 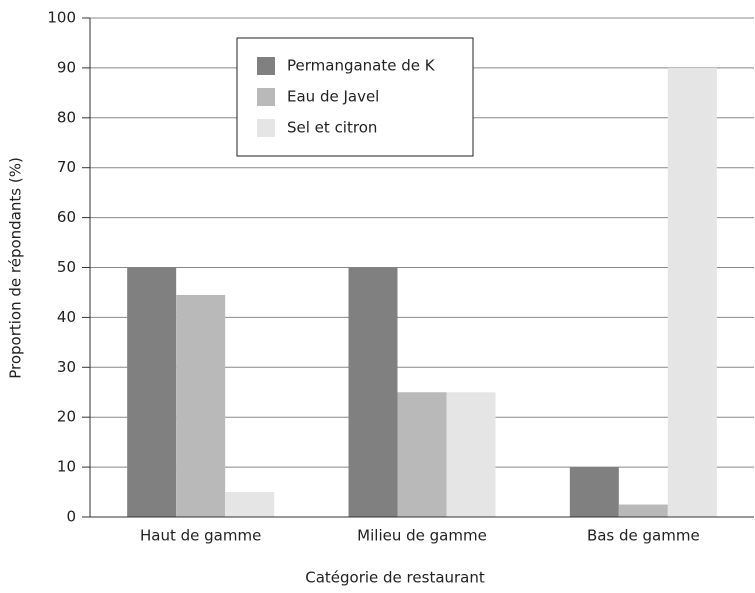 I want to click on y-tick-label: 20, so click(x=66, y=417).